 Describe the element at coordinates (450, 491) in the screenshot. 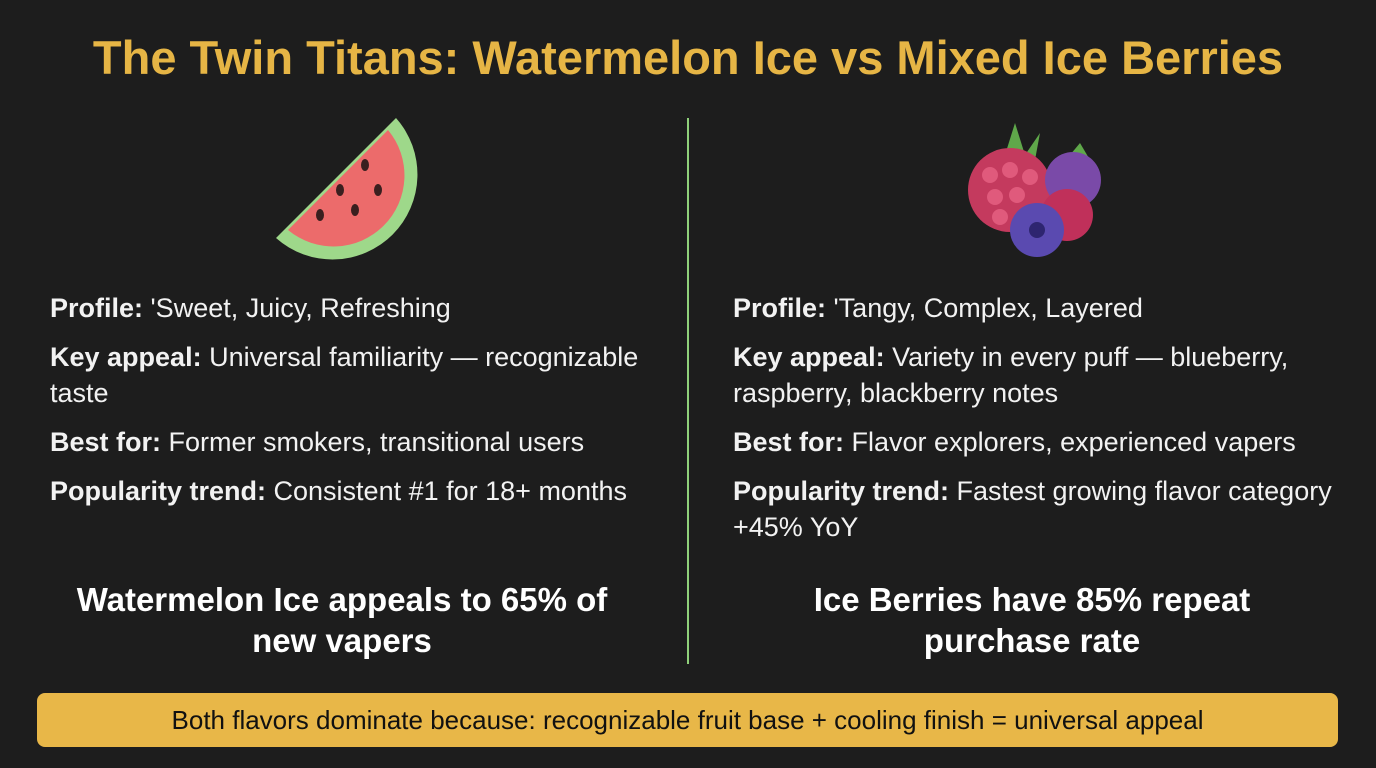

I see `item-text: Consistent #1 for 18+ months` at that location.